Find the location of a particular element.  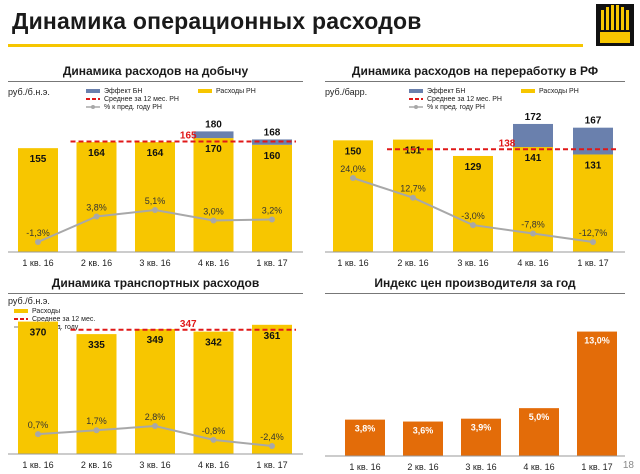

bar-value-label: 335 is located at coordinates (96, 345).